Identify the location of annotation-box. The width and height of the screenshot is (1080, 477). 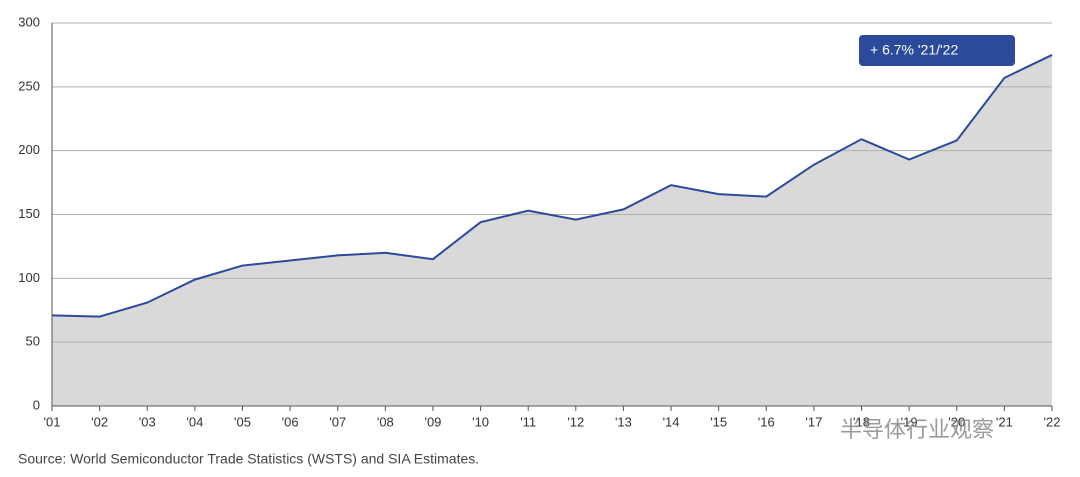
(937, 50).